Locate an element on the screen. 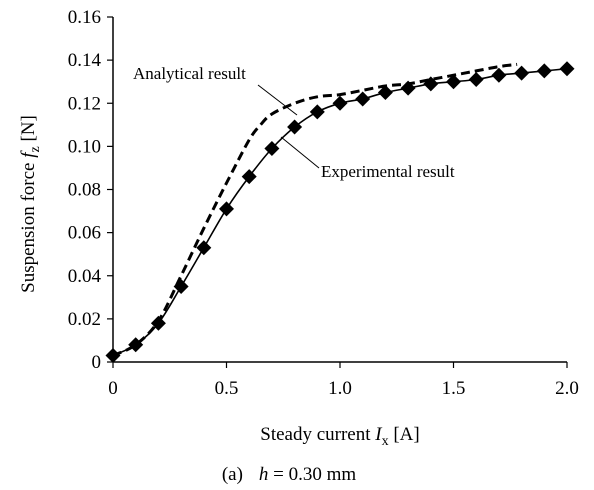 The height and width of the screenshot is (490, 594). annotation-analytical: Analytical result is located at coordinates (189, 73).